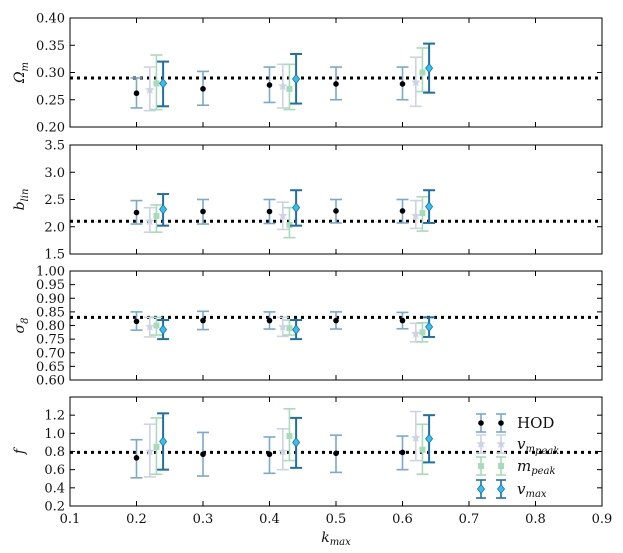 This screenshot has height=553, width=623. Describe the element at coordinates (21, 73) in the screenshot. I see `y-axis-label: Ωm` at that location.